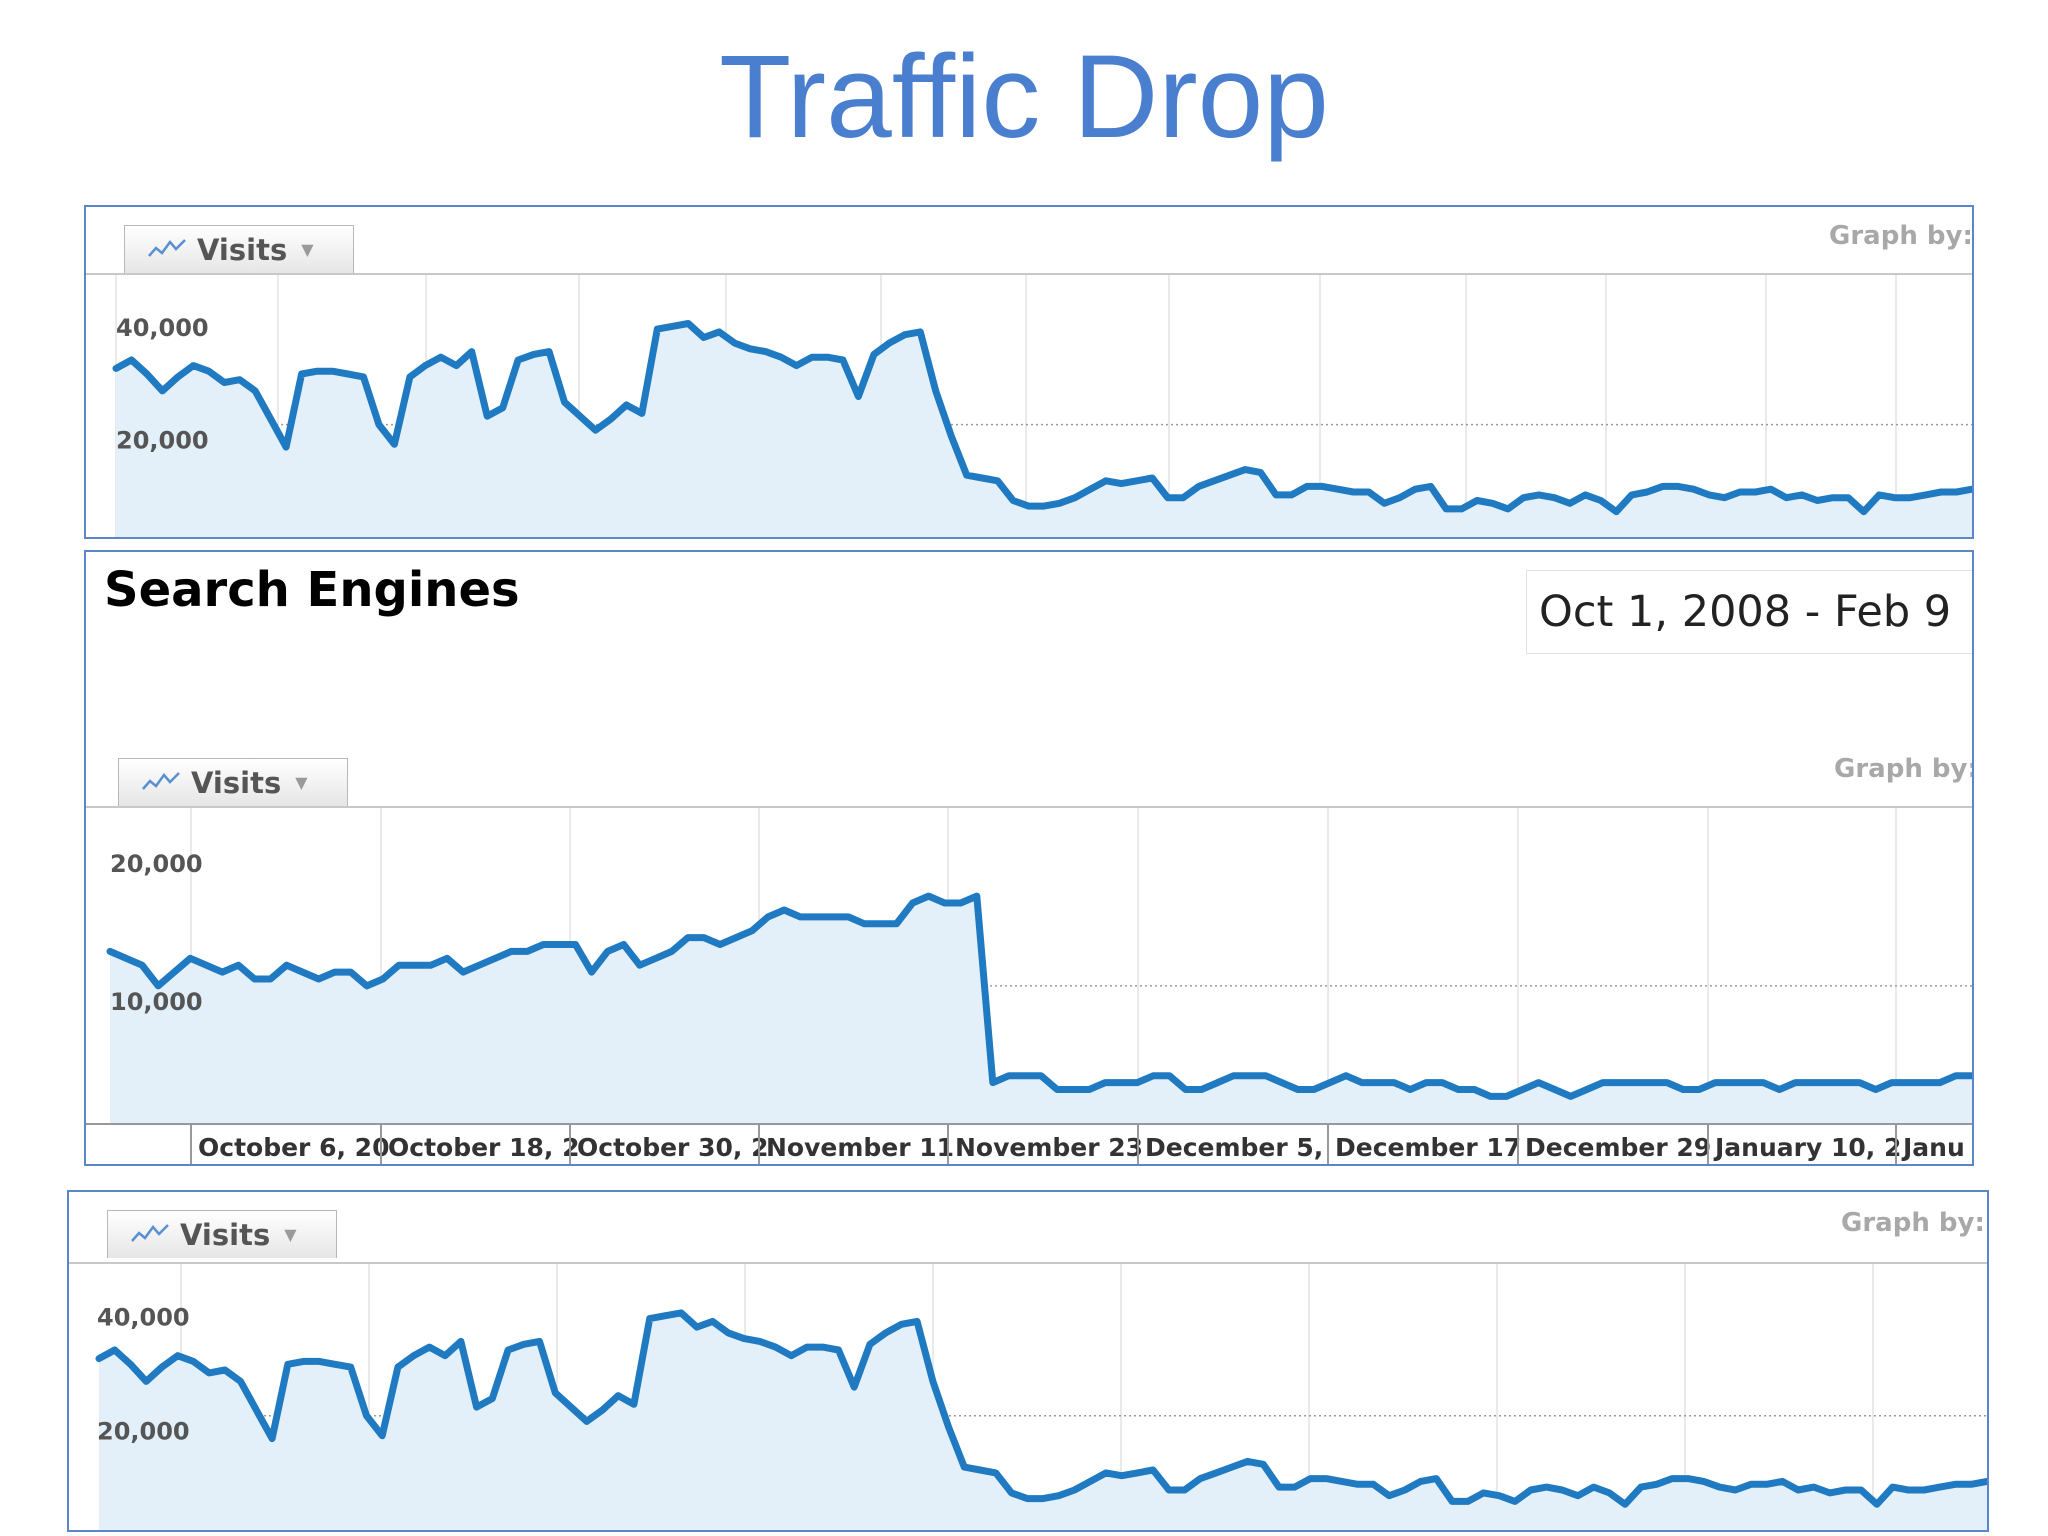  I want to click on x-tick-label: November 23, so click(1049, 1147).